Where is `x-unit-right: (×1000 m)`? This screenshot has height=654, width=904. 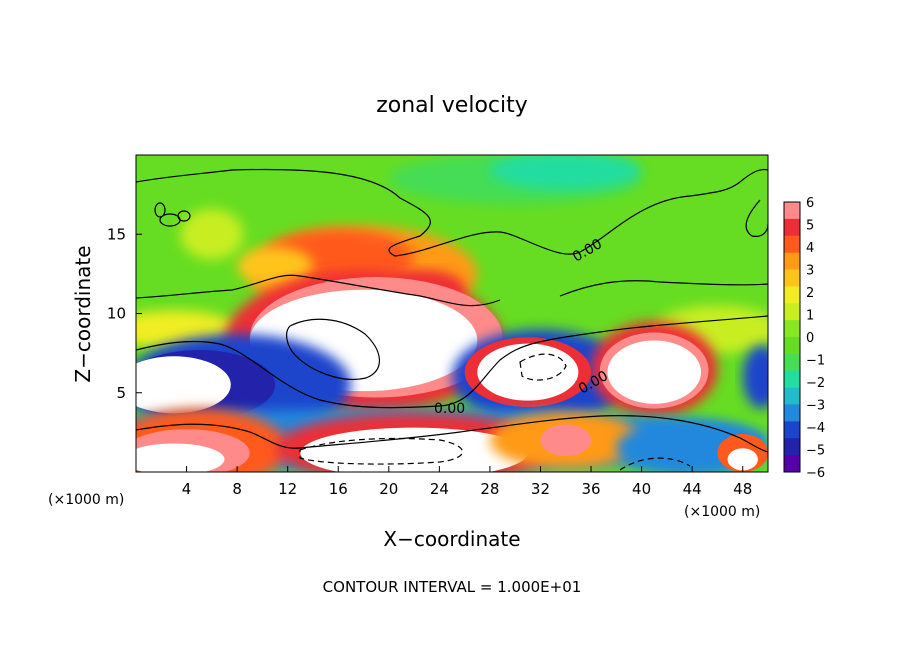
x-unit-right: (×1000 m) is located at coordinates (722, 512).